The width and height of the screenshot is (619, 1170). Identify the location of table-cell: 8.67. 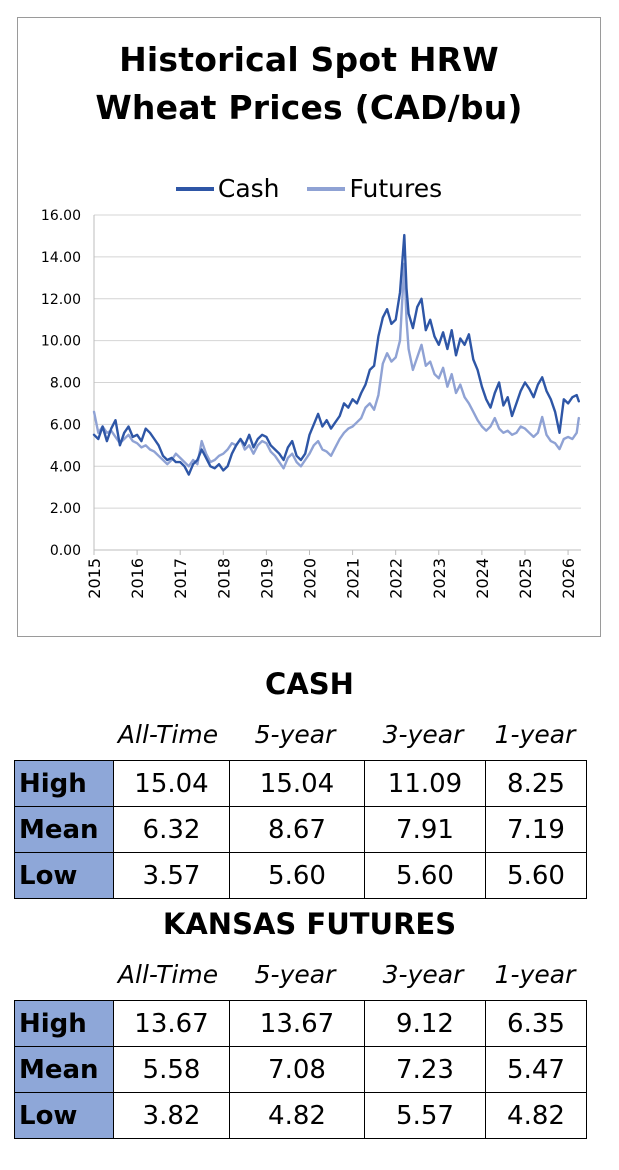
(297, 829).